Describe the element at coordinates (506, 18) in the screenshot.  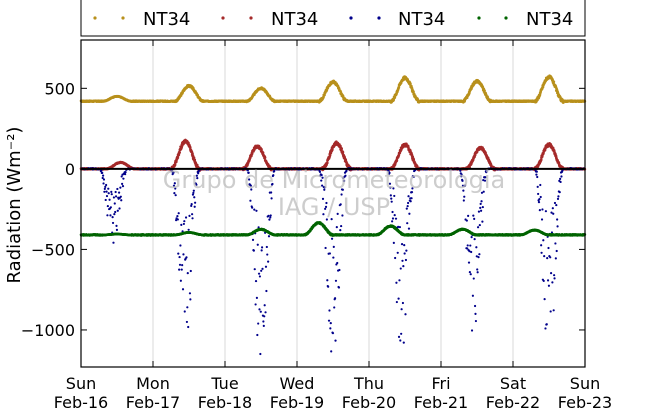
I see `legend-marker-4b` at that location.